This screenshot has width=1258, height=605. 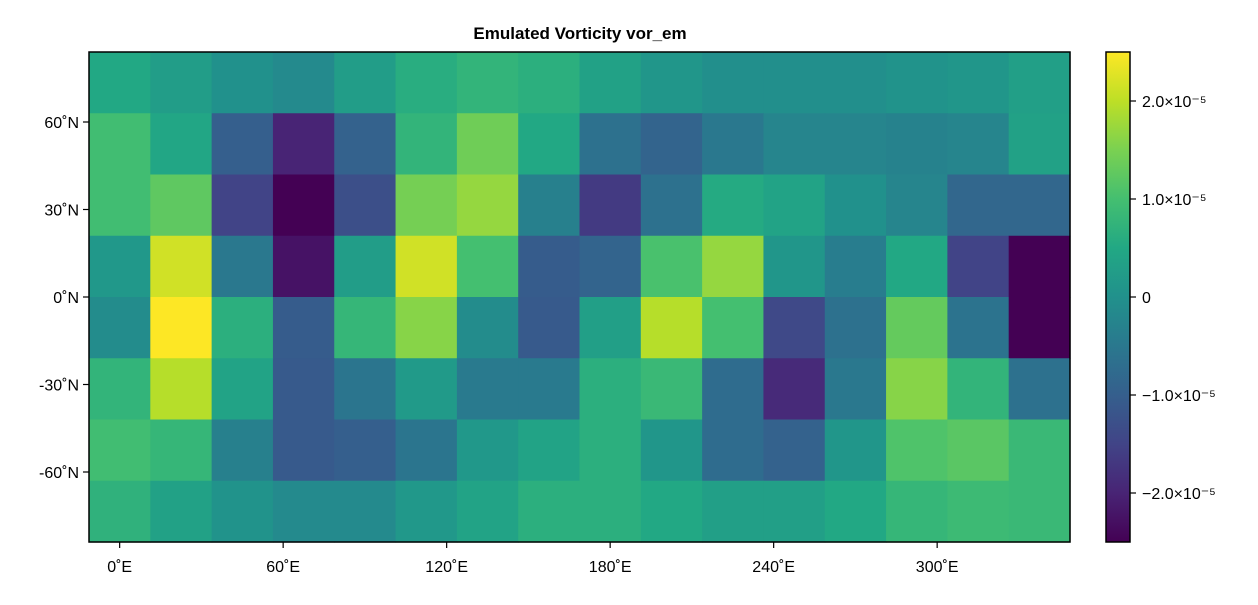 What do you see at coordinates (283, 567) in the screenshot?
I see `x-tick-label: 60˚E` at bounding box center [283, 567].